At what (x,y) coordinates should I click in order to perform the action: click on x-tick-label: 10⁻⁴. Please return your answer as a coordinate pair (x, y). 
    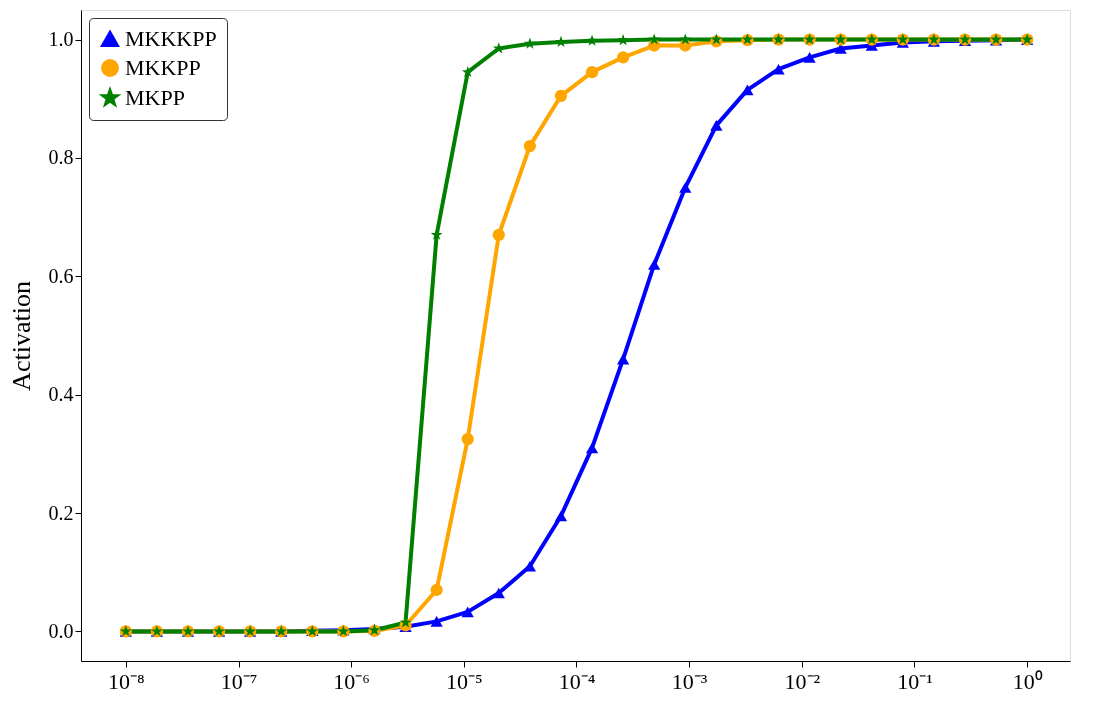
    Looking at the image, I should click on (577, 681).